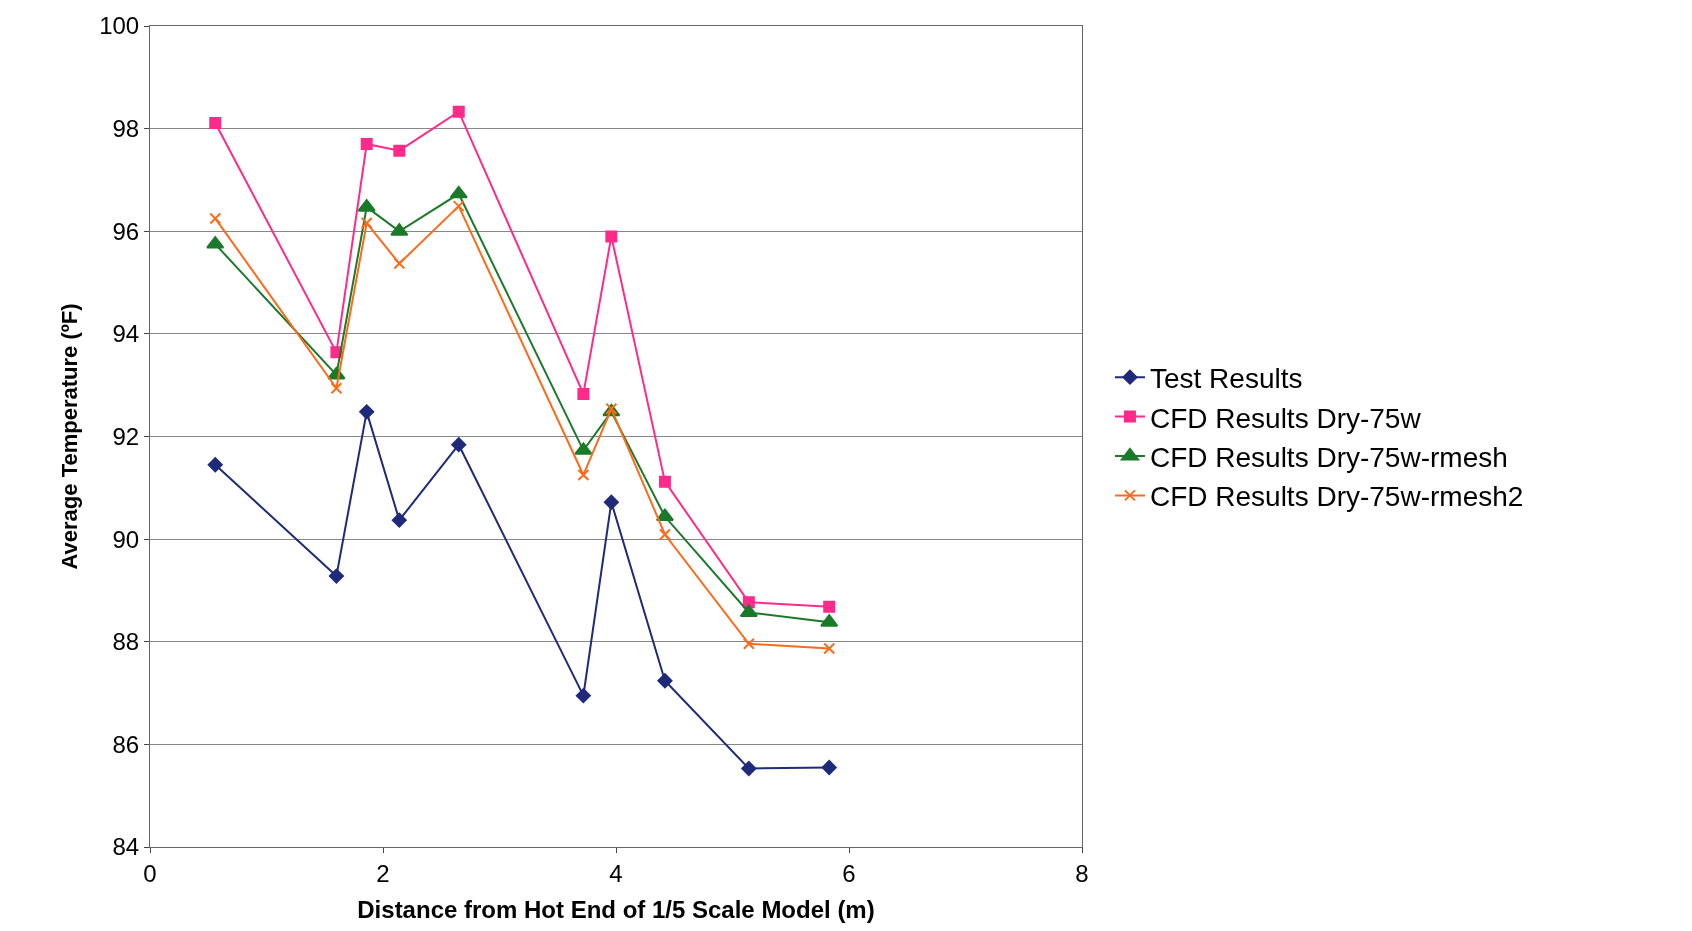  What do you see at coordinates (126, 539) in the screenshot?
I see `y-tick-label: 90` at bounding box center [126, 539].